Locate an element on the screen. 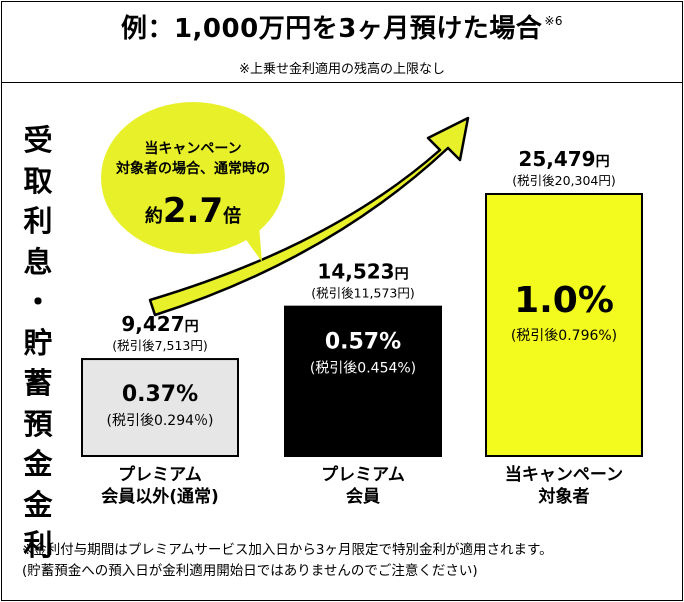 The width and height of the screenshot is (684, 602). category-label: 対象者 is located at coordinates (564, 496).